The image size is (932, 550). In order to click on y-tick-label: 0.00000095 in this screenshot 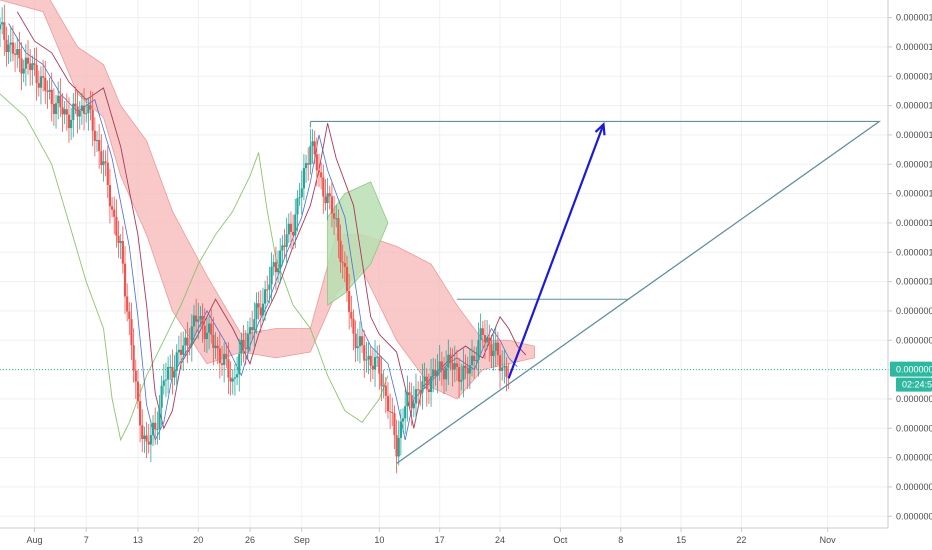, I will do `click(914, 311)`.